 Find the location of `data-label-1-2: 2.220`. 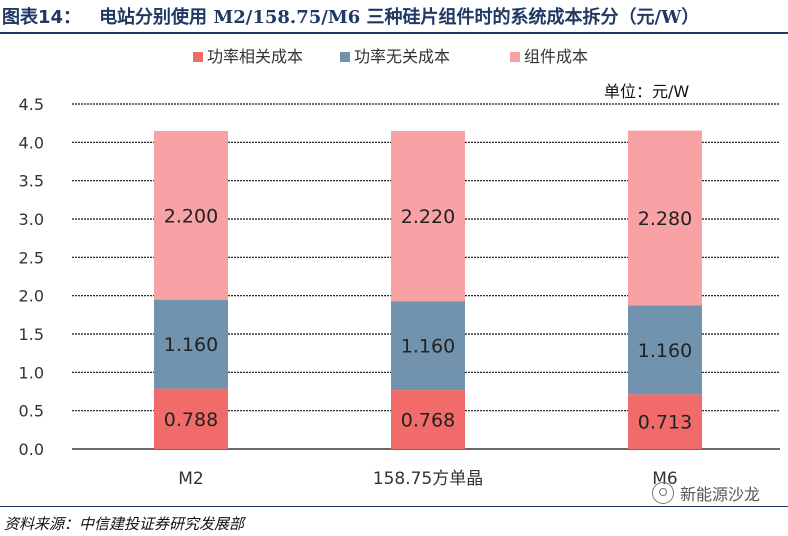

data-label-1-2: 2.220 is located at coordinates (428, 217).